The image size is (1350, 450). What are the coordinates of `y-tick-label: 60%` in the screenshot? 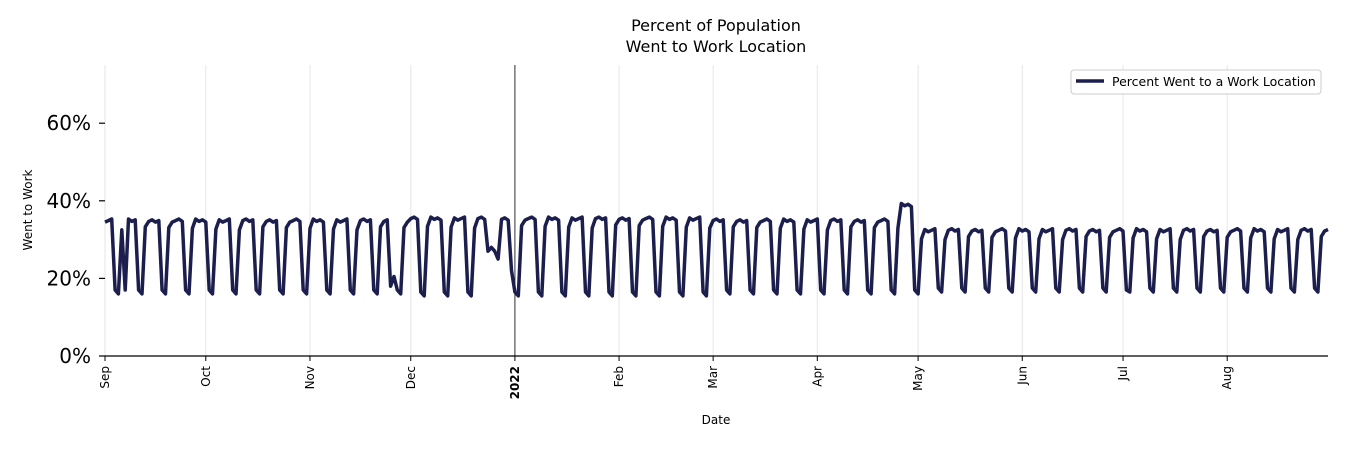 It's located at (69, 123).